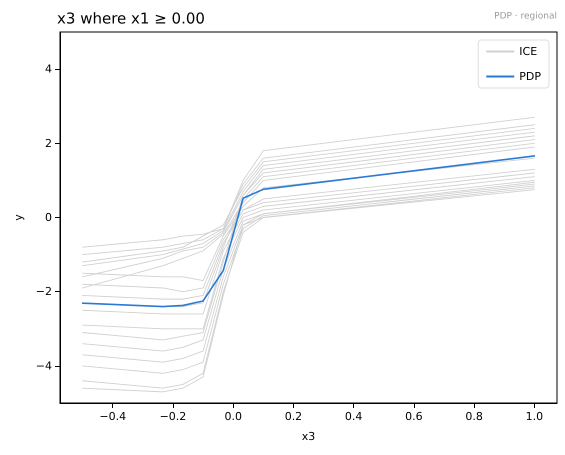 This screenshot has height=455, width=565. Describe the element at coordinates (48, 143) in the screenshot. I see `y-tick-label: 2` at that location.